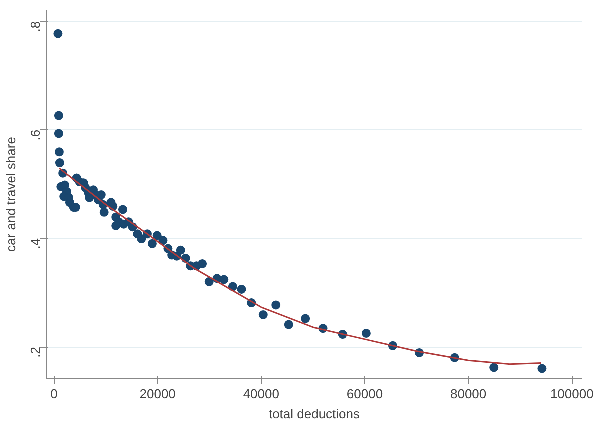  I want to click on x-tick-label: 40000, so click(261, 394).